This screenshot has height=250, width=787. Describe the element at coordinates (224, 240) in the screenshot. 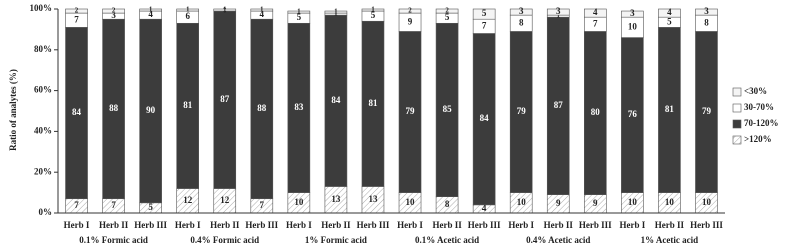

I see `group-label: 0.4% Formic acid` at that location.